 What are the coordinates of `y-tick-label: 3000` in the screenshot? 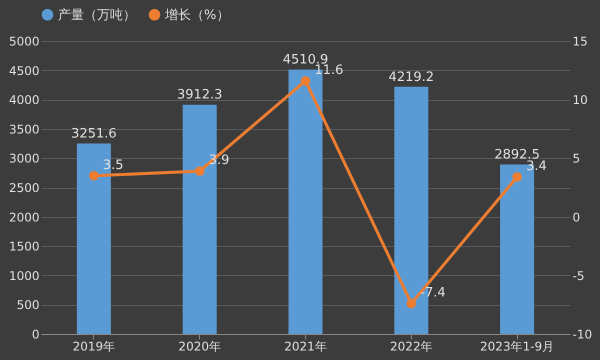 It's located at (24, 159).